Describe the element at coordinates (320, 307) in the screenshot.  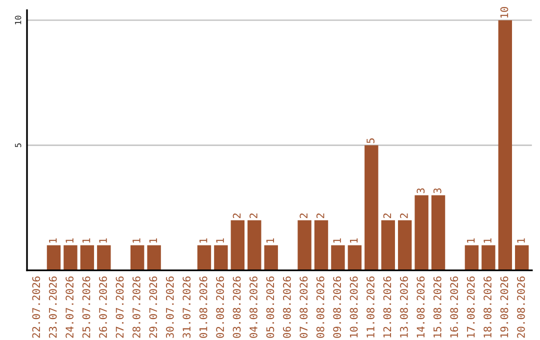
I see `x-tick-label: 08.08.2026` at that location.